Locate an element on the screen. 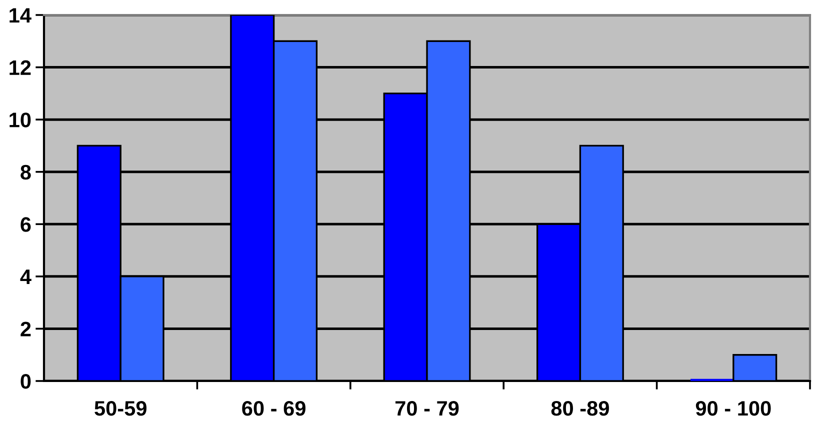  y-tick-label: 10 is located at coordinates (20, 120).